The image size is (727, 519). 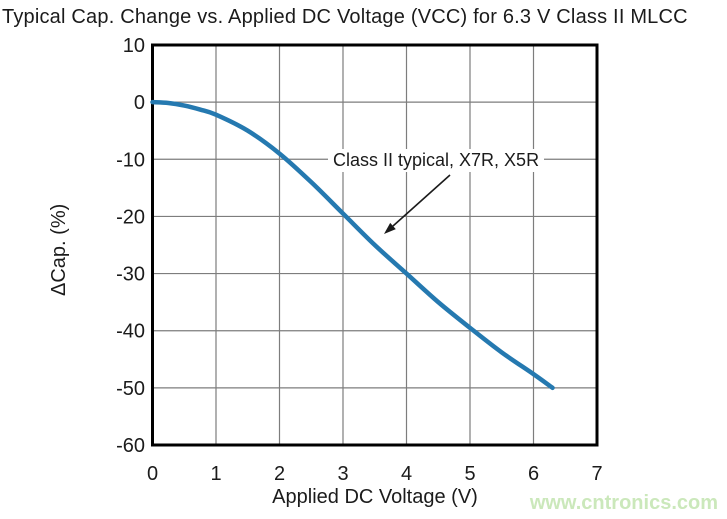 I want to click on x-tick-label: 2, so click(x=279, y=474).